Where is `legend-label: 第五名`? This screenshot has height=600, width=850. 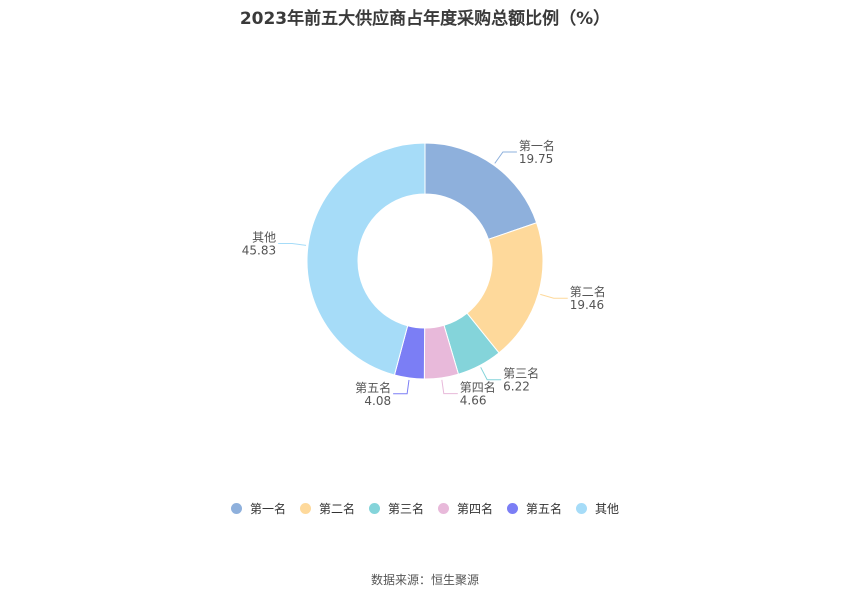
legend-label: 第五名 is located at coordinates (544, 509).